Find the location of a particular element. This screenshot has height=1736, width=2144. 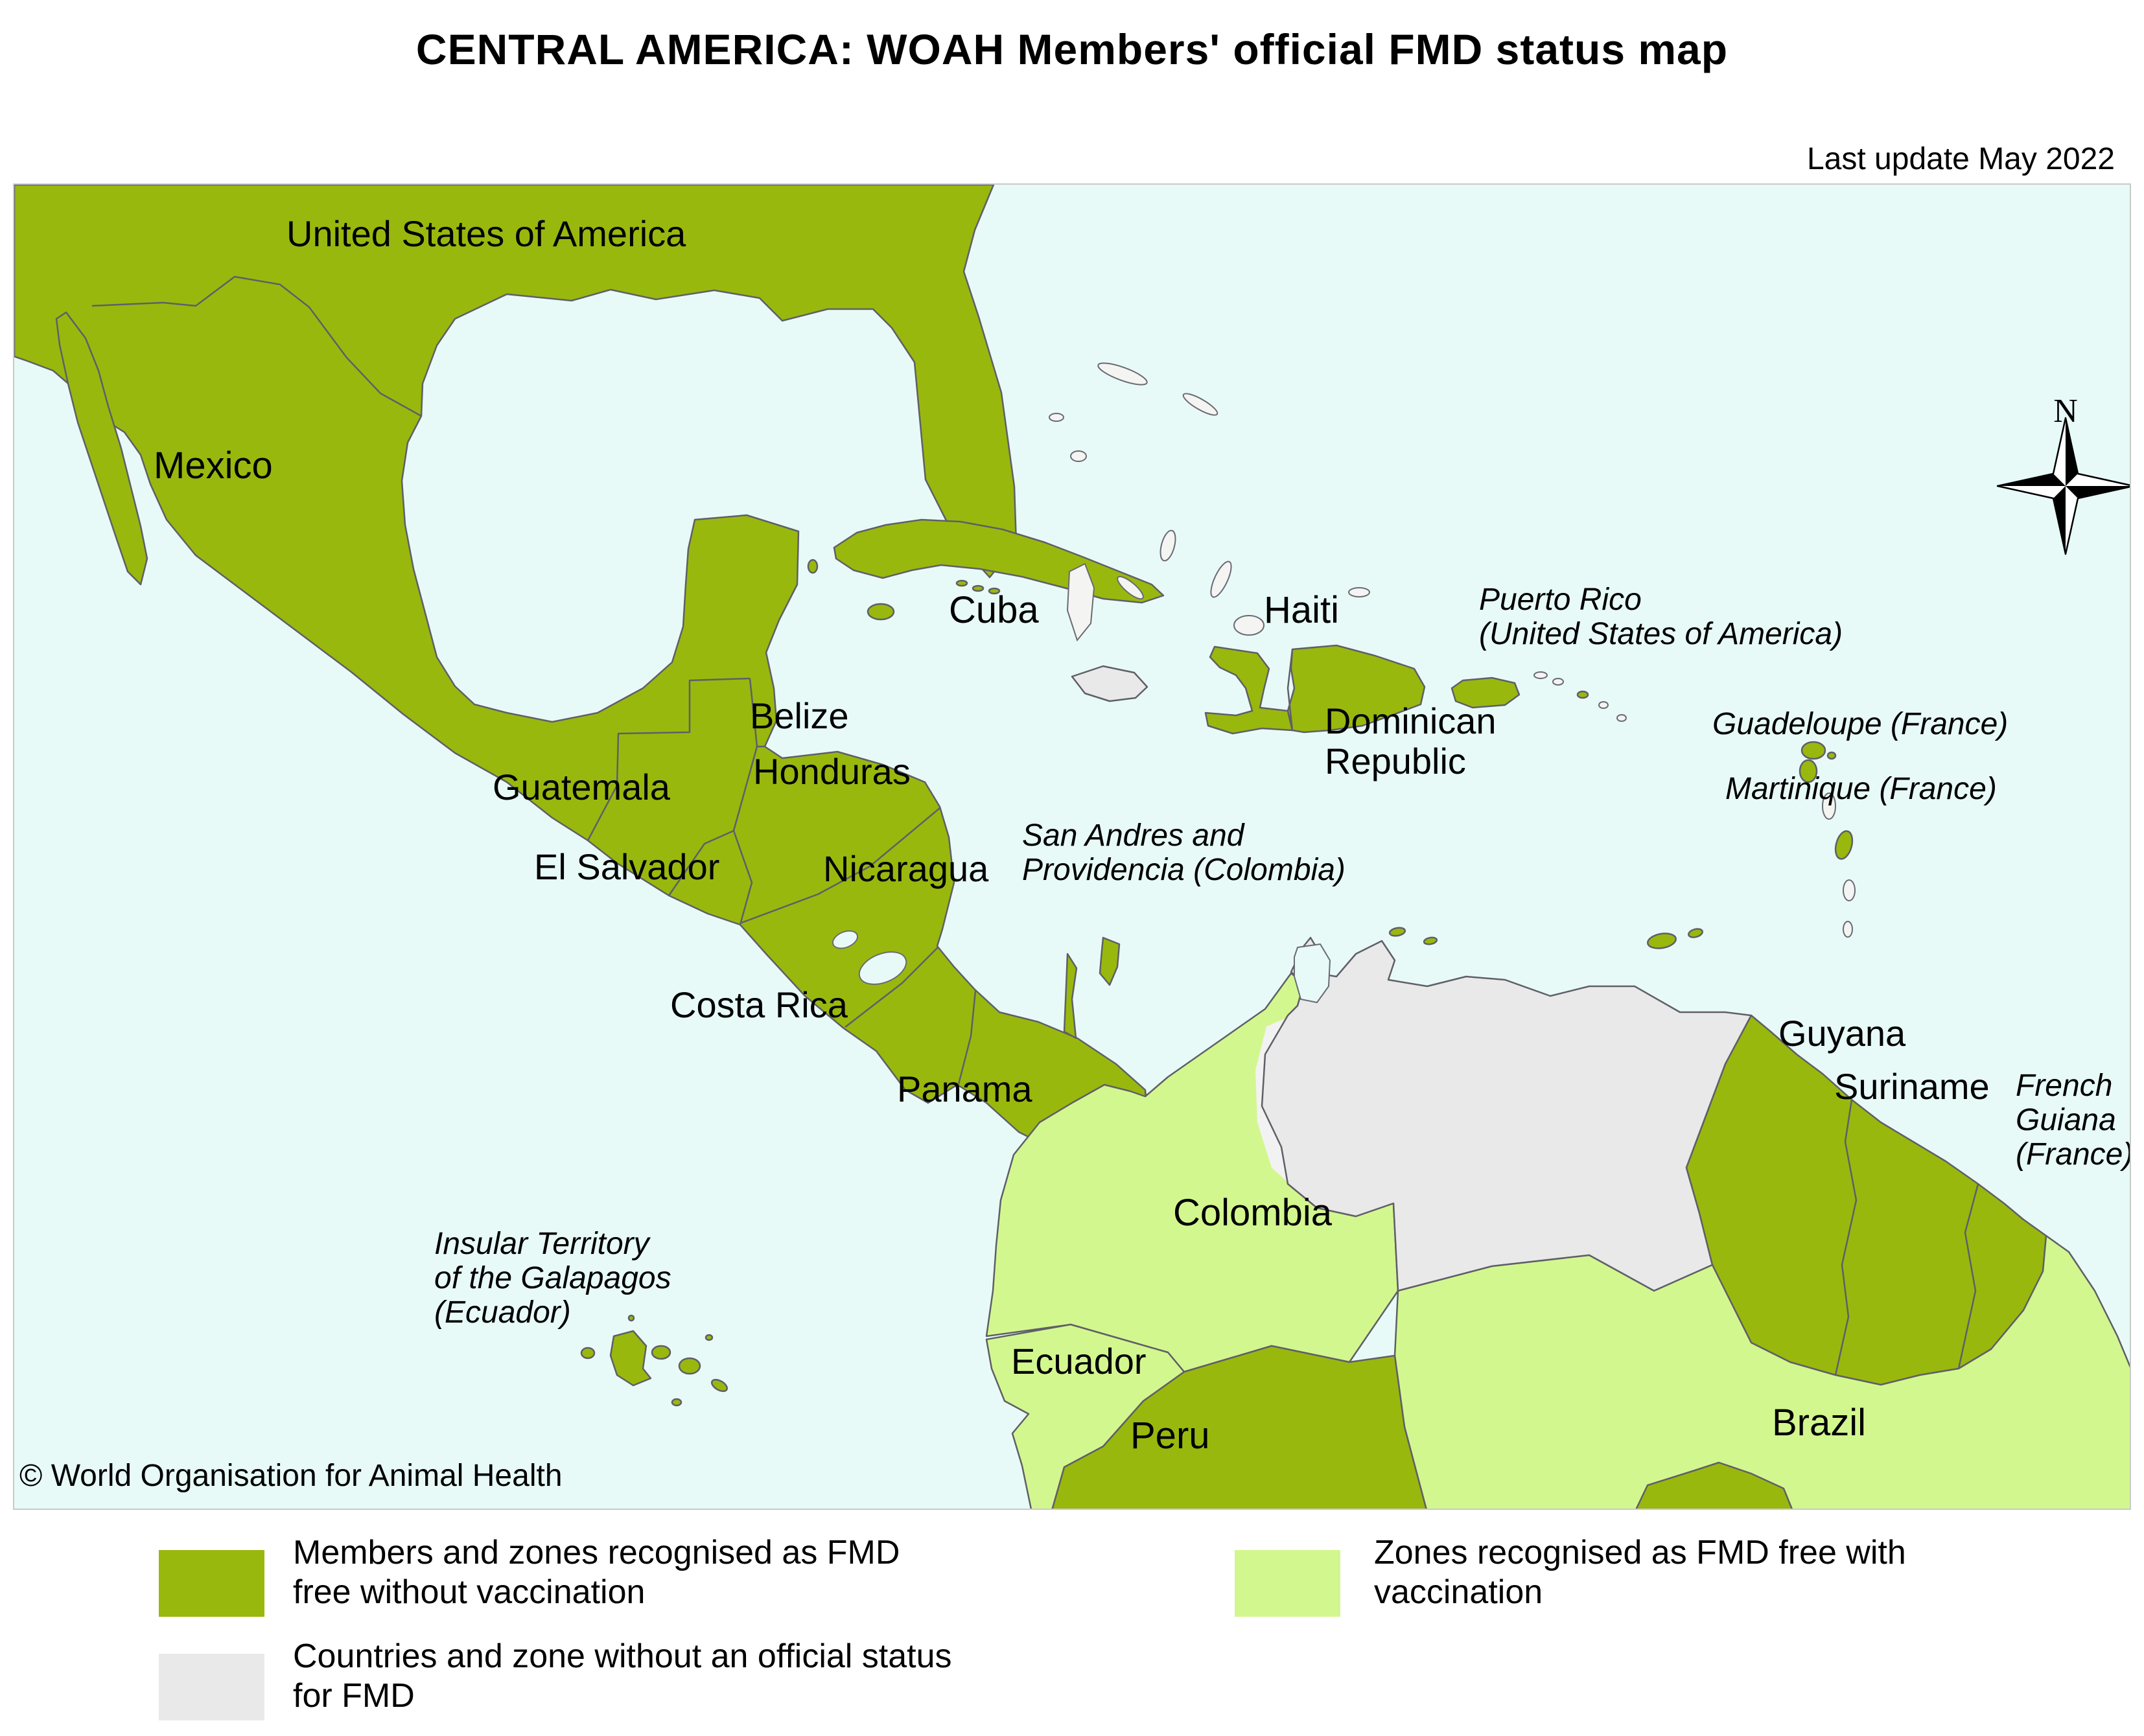

lake-maracaibo is located at coordinates (1312, 974).